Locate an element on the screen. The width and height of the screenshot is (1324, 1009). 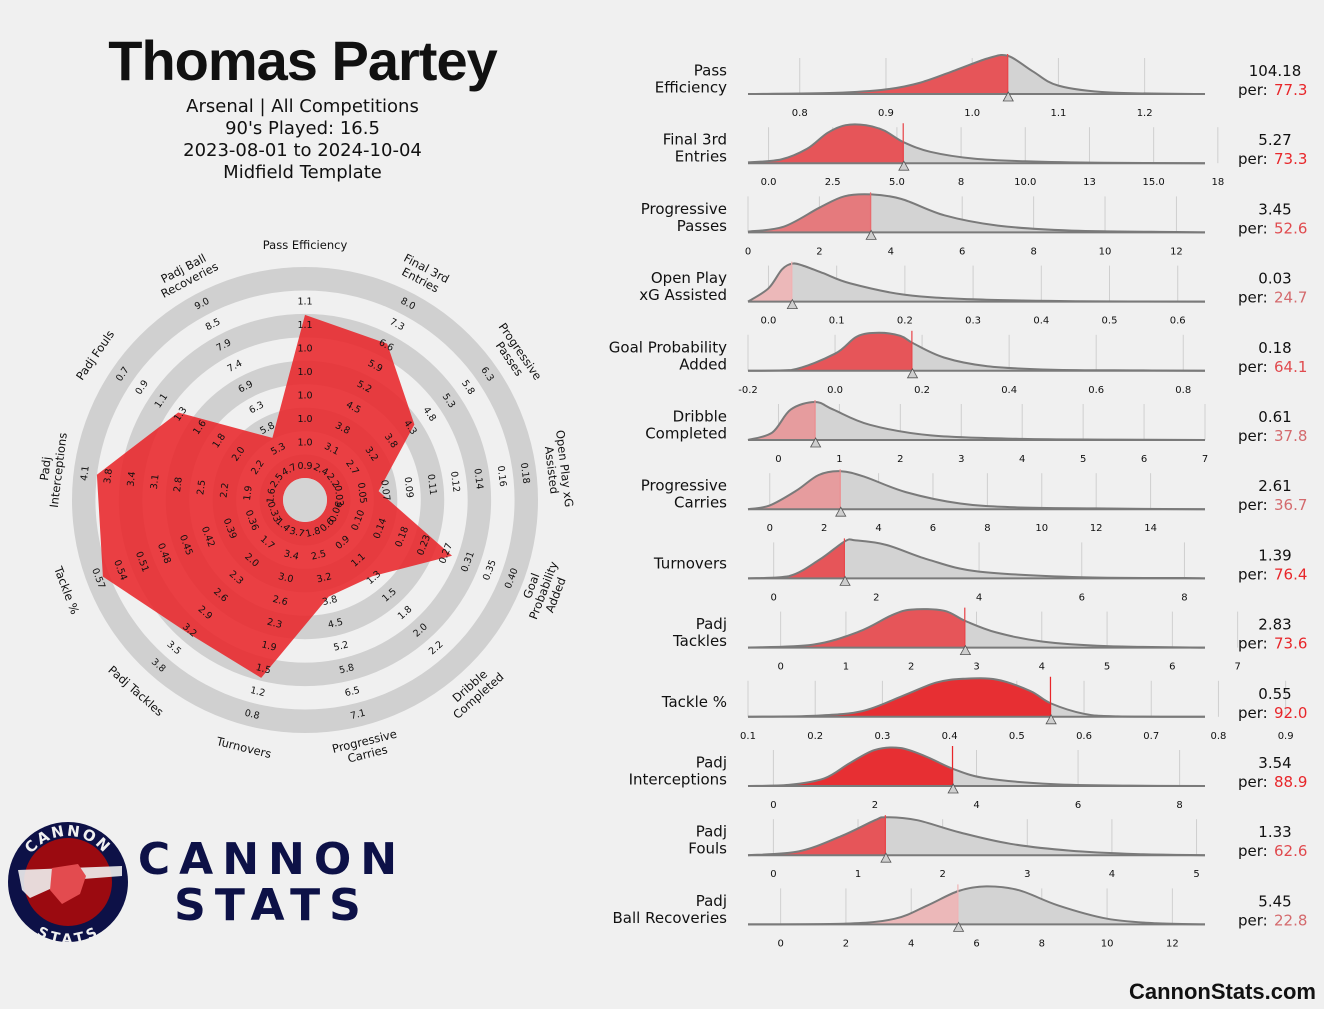
radar-tick-label: 3.0 is located at coordinates (285, 578).